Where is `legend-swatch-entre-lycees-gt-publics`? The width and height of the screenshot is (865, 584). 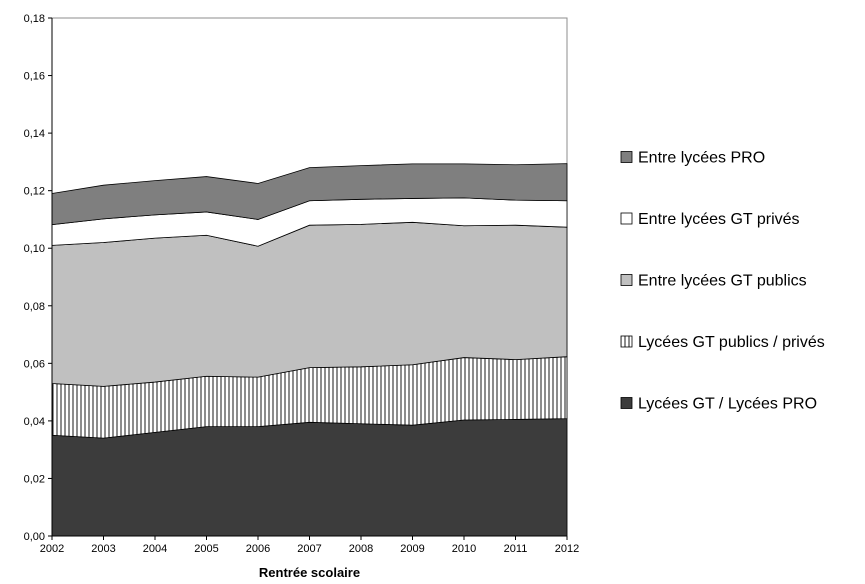 legend-swatch-entre-lycees-gt-publics is located at coordinates (626, 280).